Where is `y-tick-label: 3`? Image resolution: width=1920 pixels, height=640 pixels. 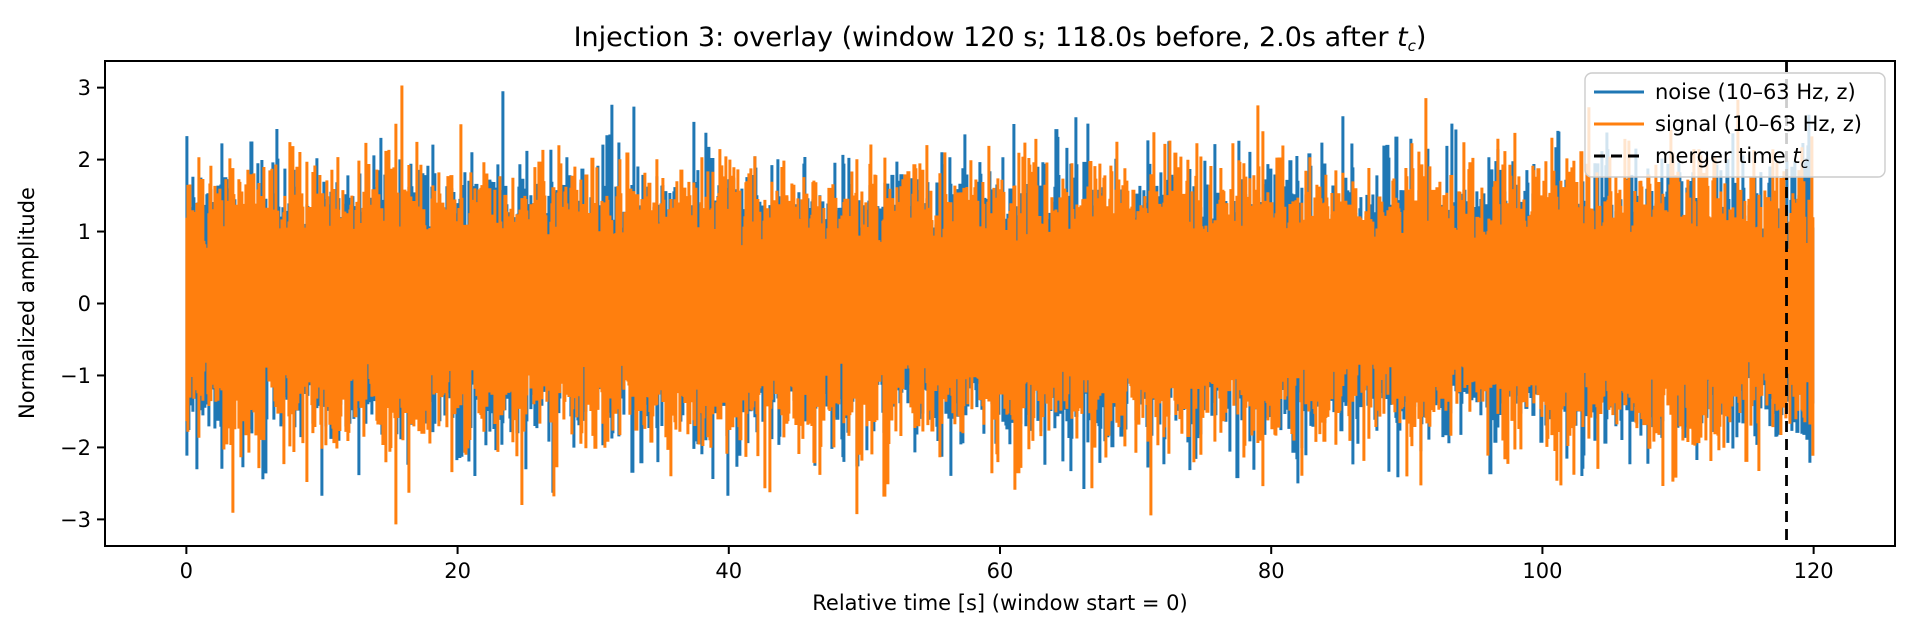
y-tick-label: 3 is located at coordinates (84, 88).